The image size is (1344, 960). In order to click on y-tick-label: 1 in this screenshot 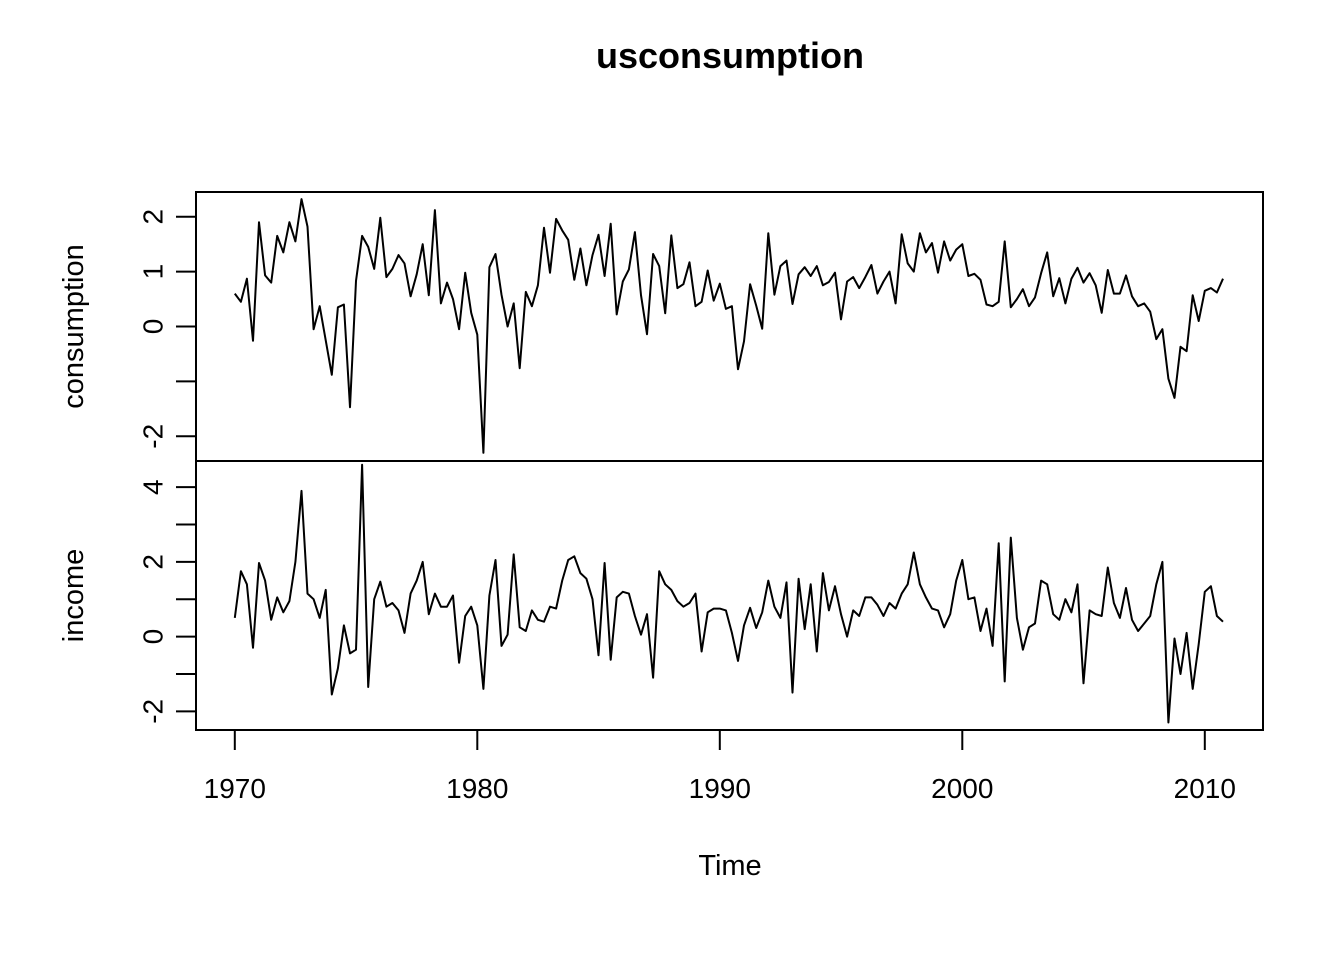, I will do `click(153, 272)`.